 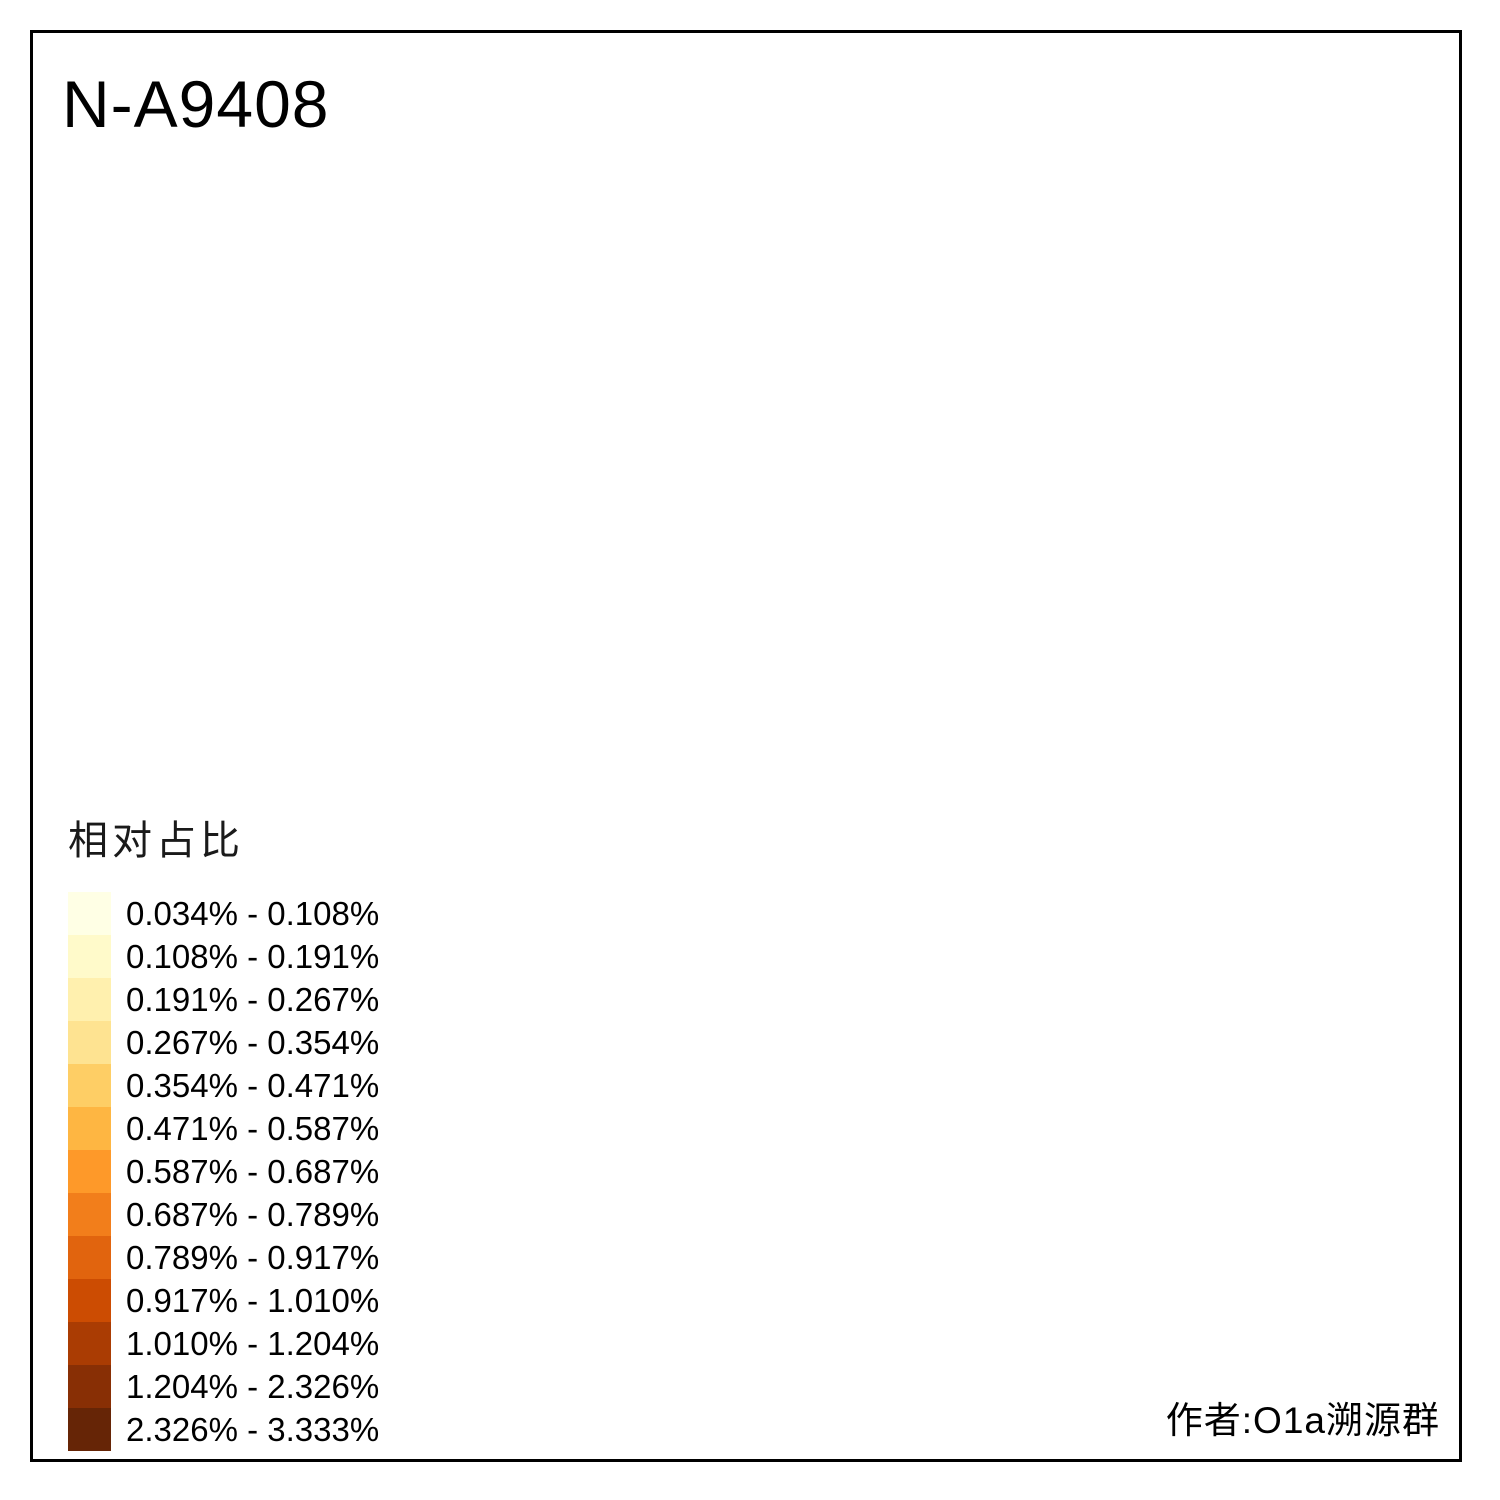 I want to click on legend-row: 0.789% - 0.917%, so click(x=223, y=1257).